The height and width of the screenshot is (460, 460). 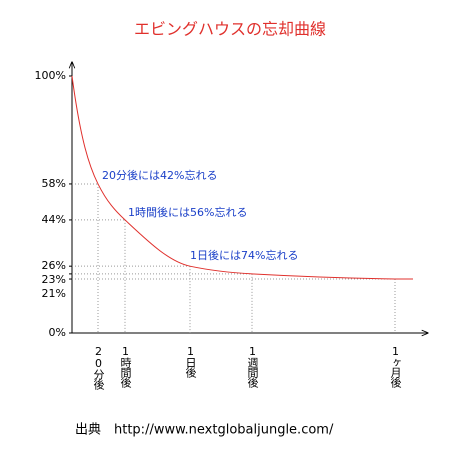 I want to click on annotation: 1日後には74%忘れる, so click(x=244, y=255).